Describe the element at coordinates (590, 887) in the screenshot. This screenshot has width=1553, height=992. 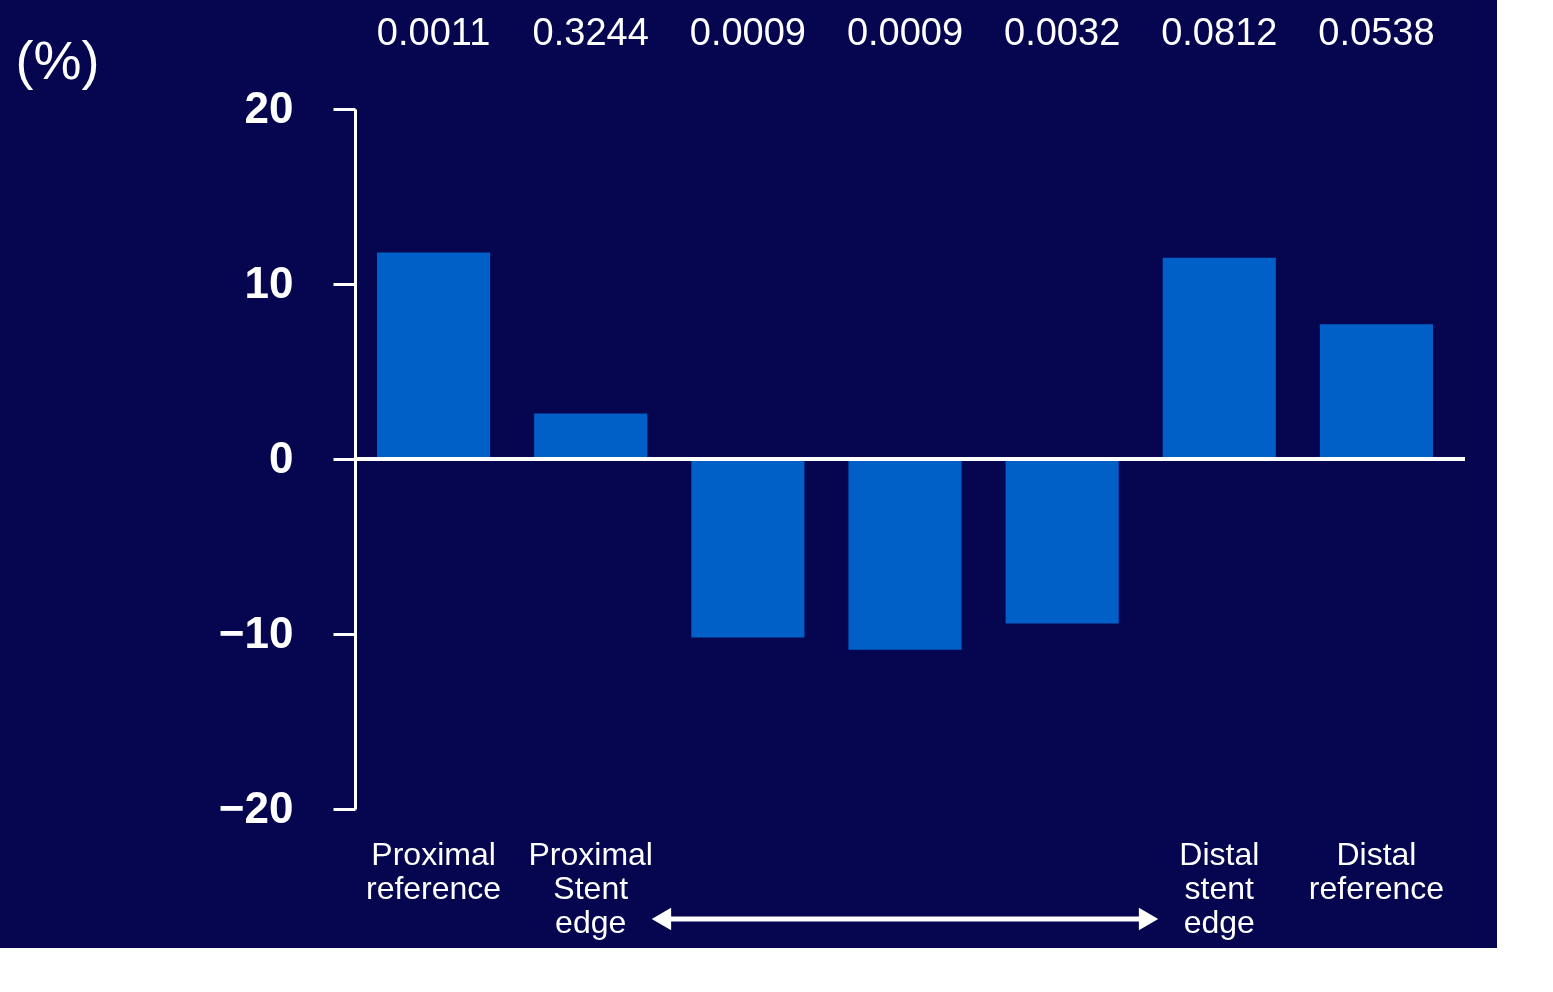
I see `x-tick-label: Proximal Stent edge` at that location.